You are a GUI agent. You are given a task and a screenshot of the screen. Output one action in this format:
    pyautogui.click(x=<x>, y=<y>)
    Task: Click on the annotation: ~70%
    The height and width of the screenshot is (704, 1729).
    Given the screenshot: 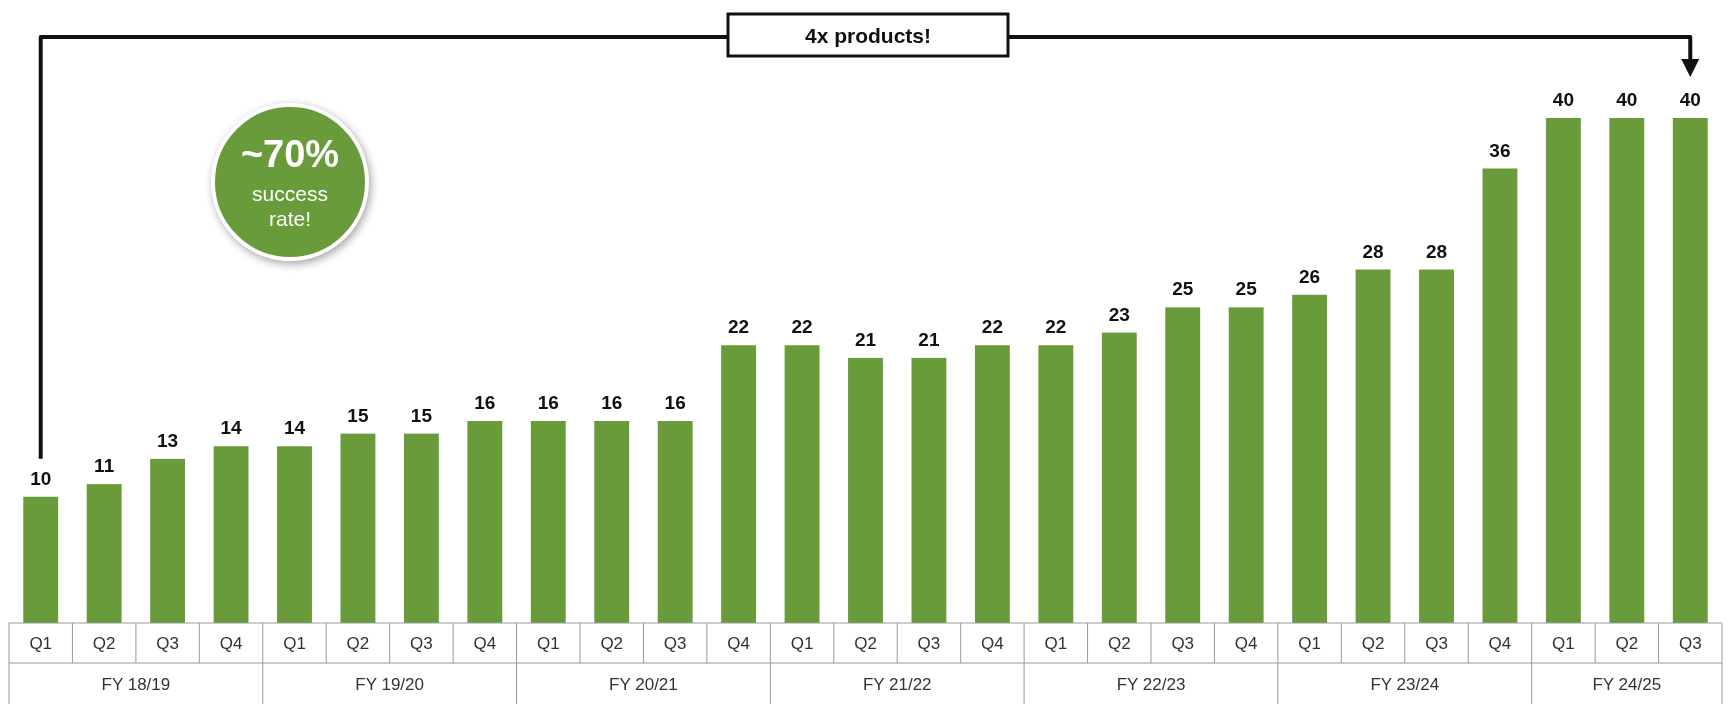 What is the action you would take?
    pyautogui.click(x=290, y=154)
    